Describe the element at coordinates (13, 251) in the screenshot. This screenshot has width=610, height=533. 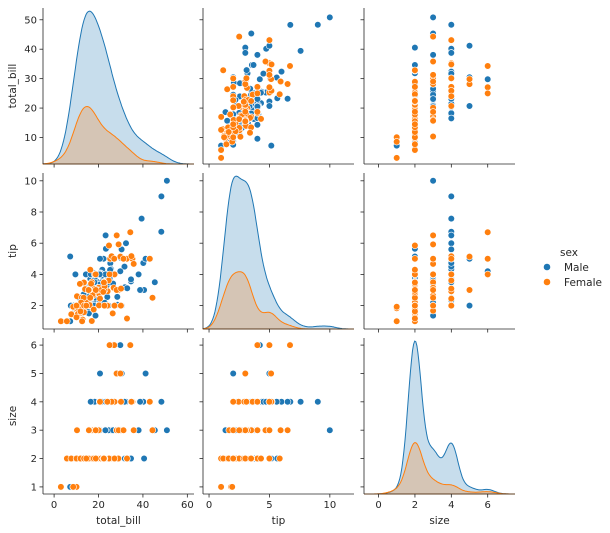
I see `ylabel-tip: tip` at that location.